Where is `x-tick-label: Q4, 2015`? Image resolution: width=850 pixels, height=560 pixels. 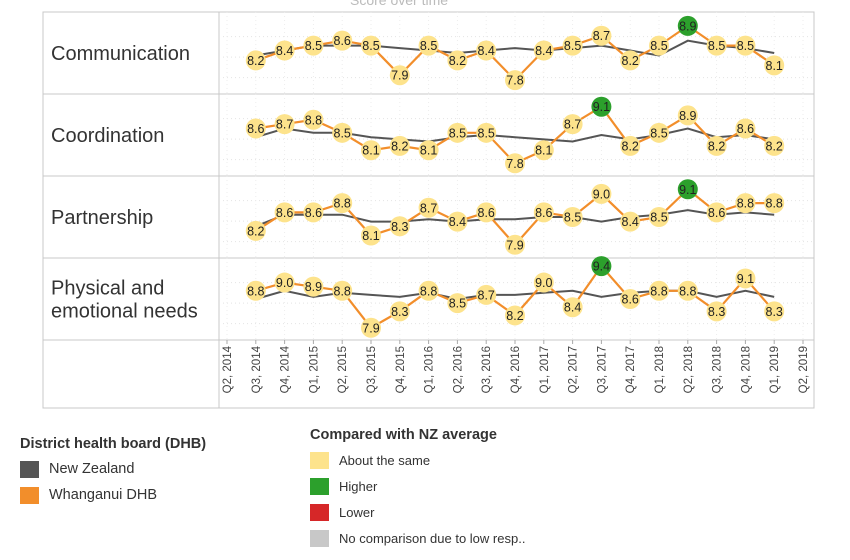
x-tick-label: Q4, 2015 is located at coordinates (401, 369).